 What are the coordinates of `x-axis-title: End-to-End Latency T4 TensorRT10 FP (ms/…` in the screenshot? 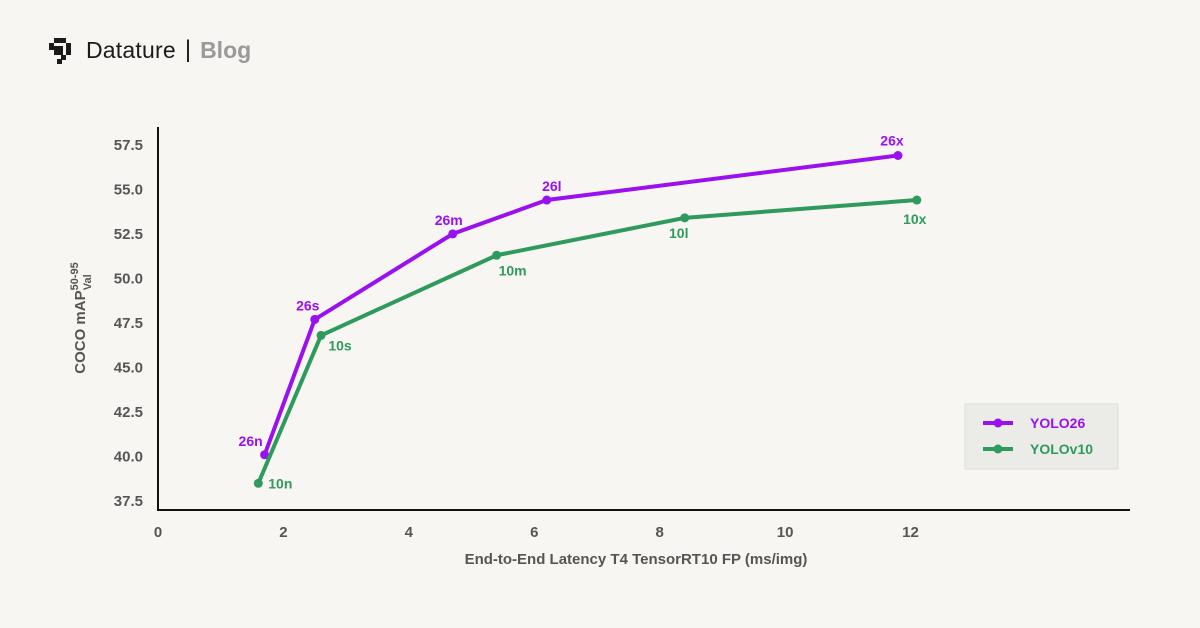 It's located at (636, 559).